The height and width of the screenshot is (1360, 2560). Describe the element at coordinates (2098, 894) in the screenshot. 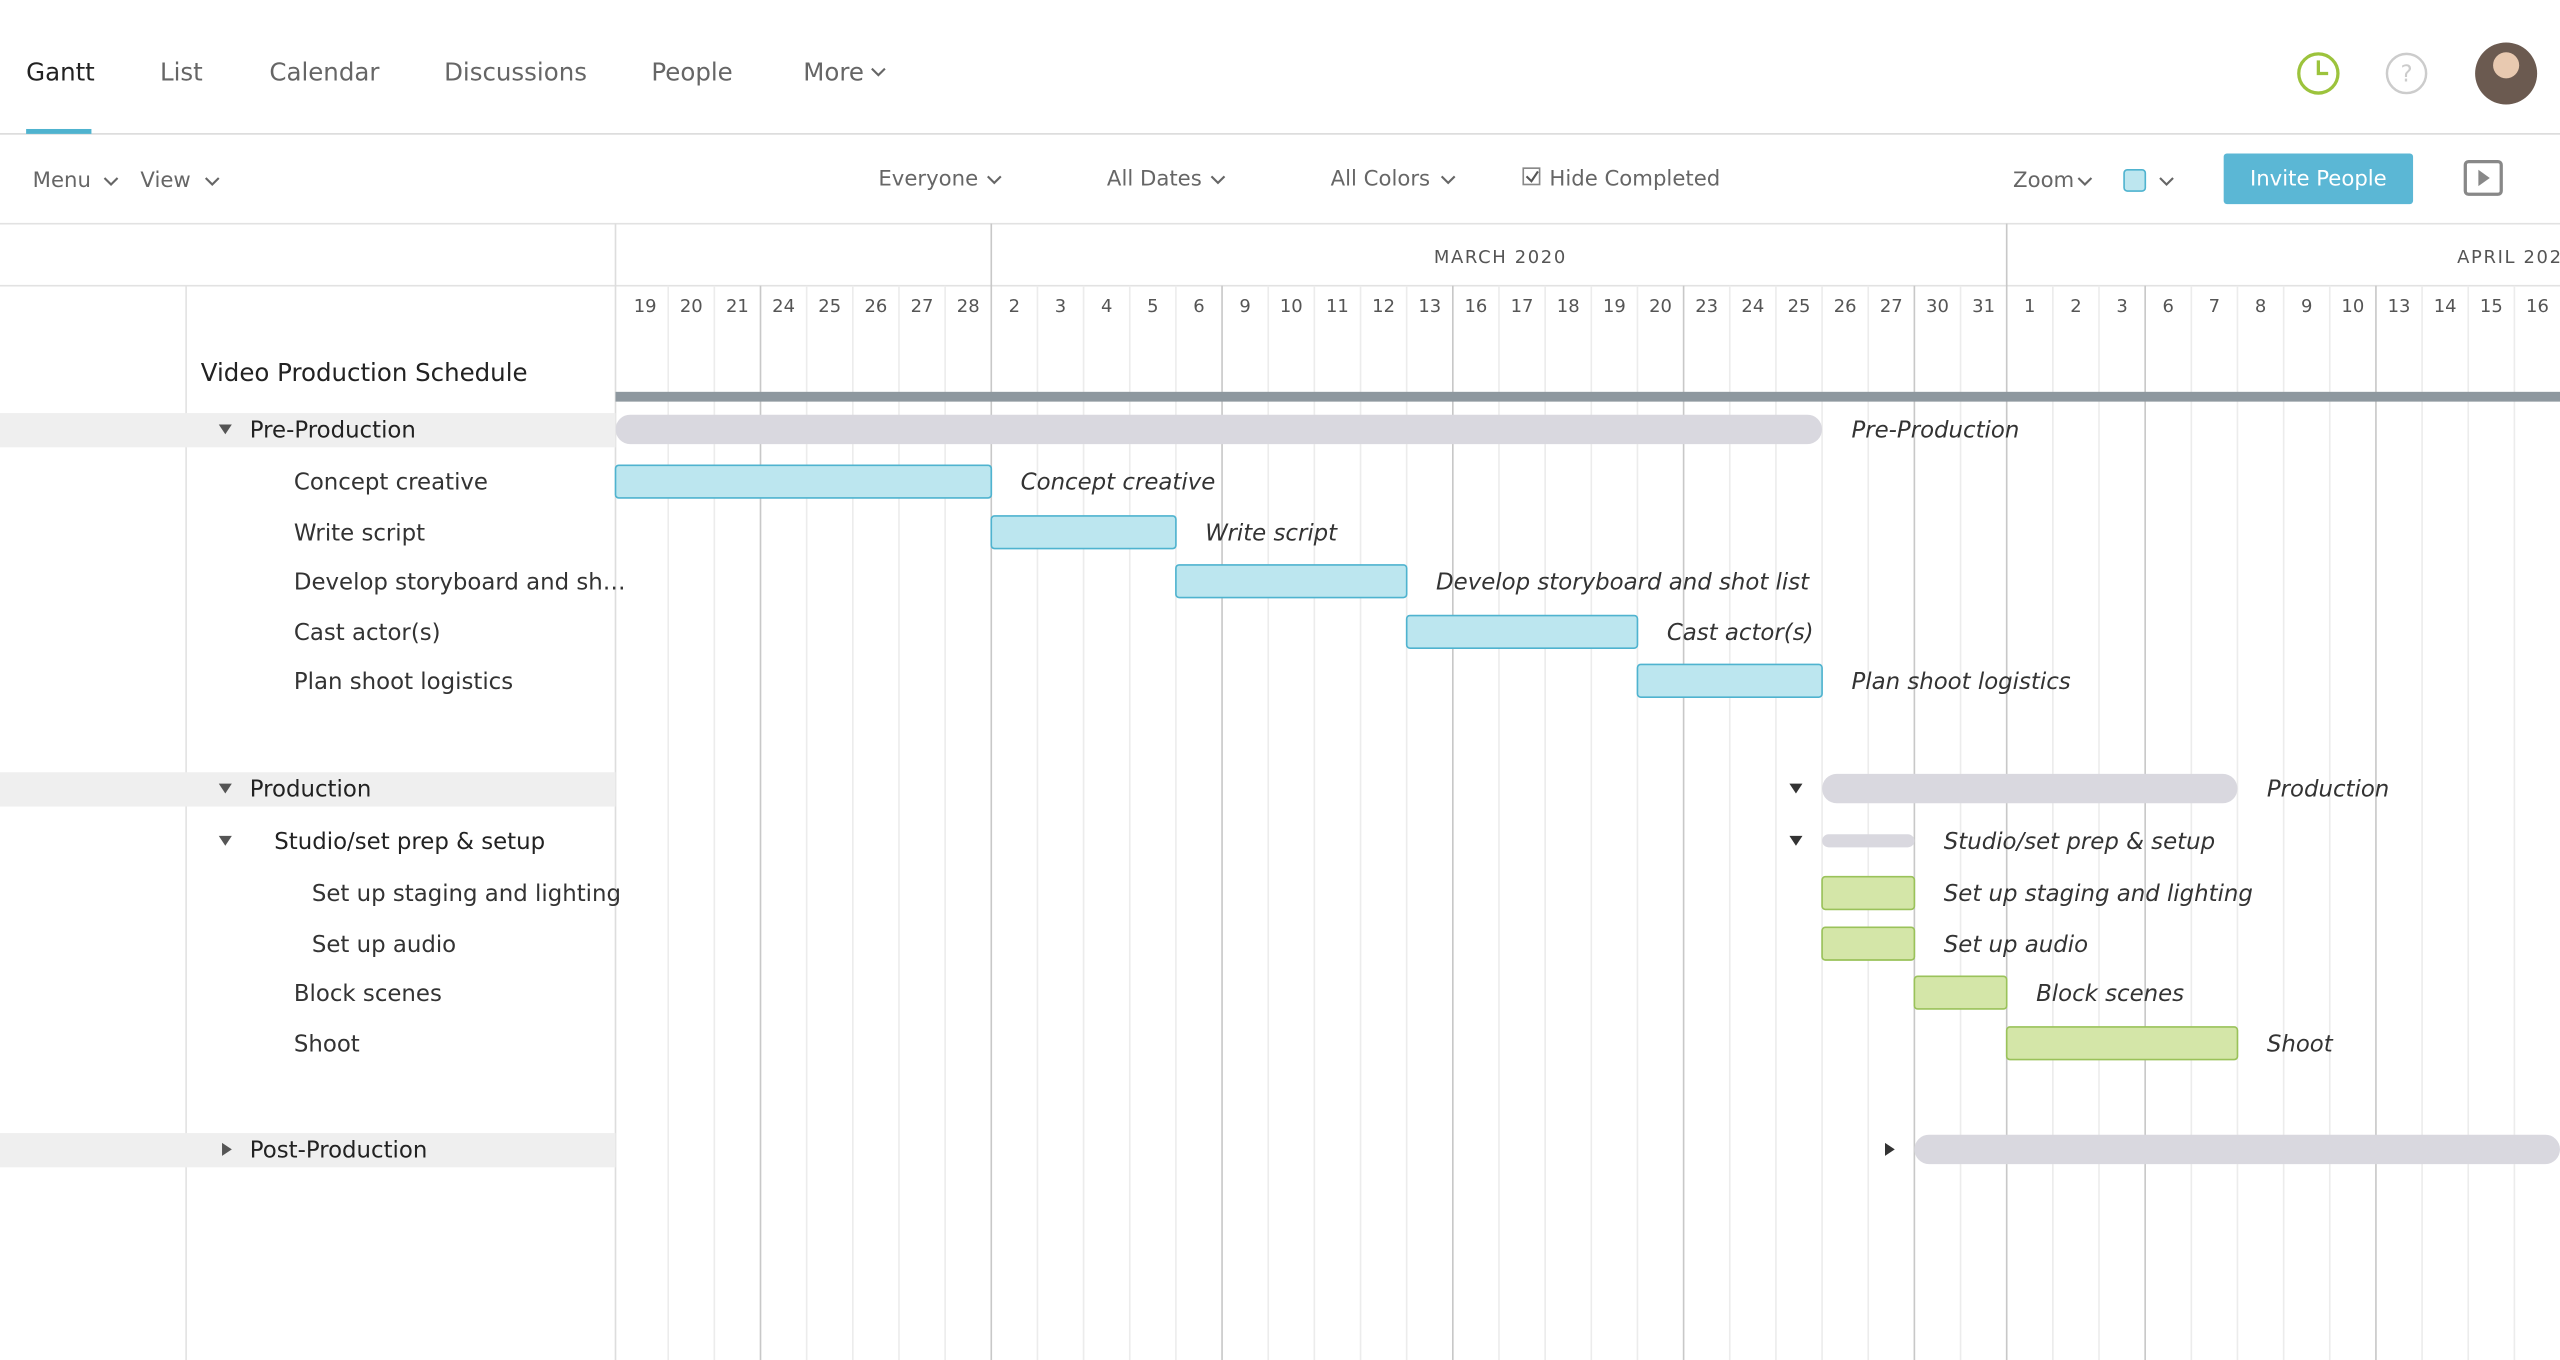

I see `bar-label: Set up staging and lighting` at that location.